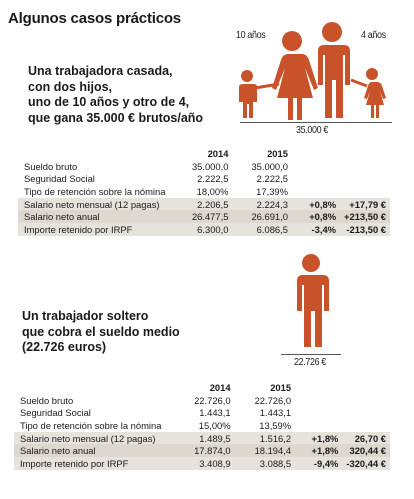  I want to click on value-2014: 17.874,0, so click(205, 450).